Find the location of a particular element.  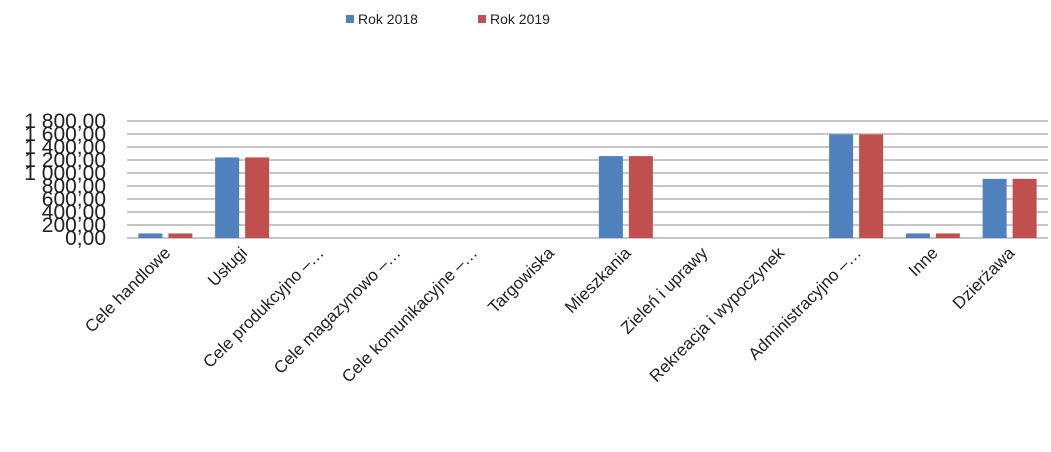

y-tick-label: 400,00 is located at coordinates (74, 212).